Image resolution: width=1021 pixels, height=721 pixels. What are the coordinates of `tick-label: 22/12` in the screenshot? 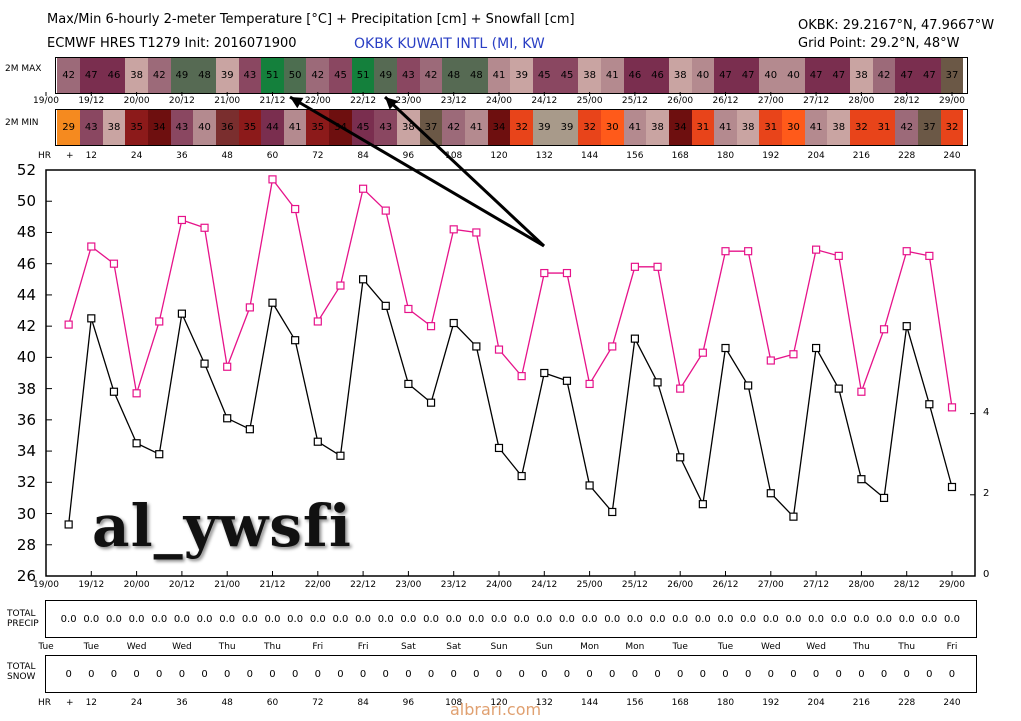 It's located at (363, 585).